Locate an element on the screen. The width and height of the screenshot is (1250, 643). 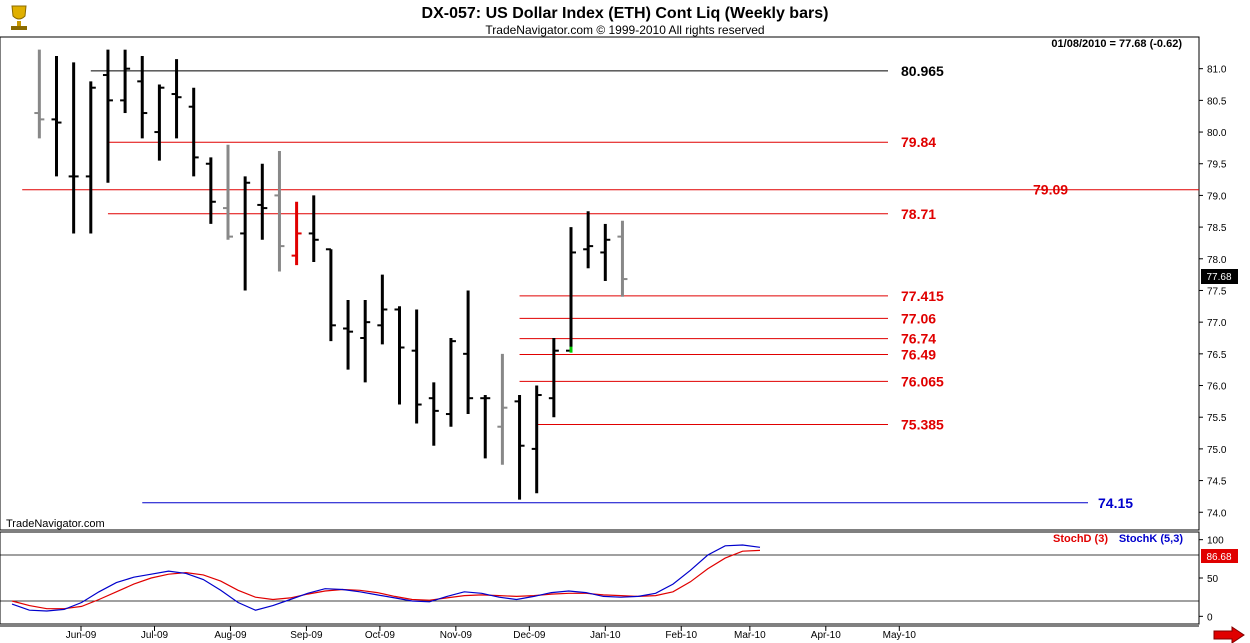
x-tick-label: Feb-10 is located at coordinates (681, 635).